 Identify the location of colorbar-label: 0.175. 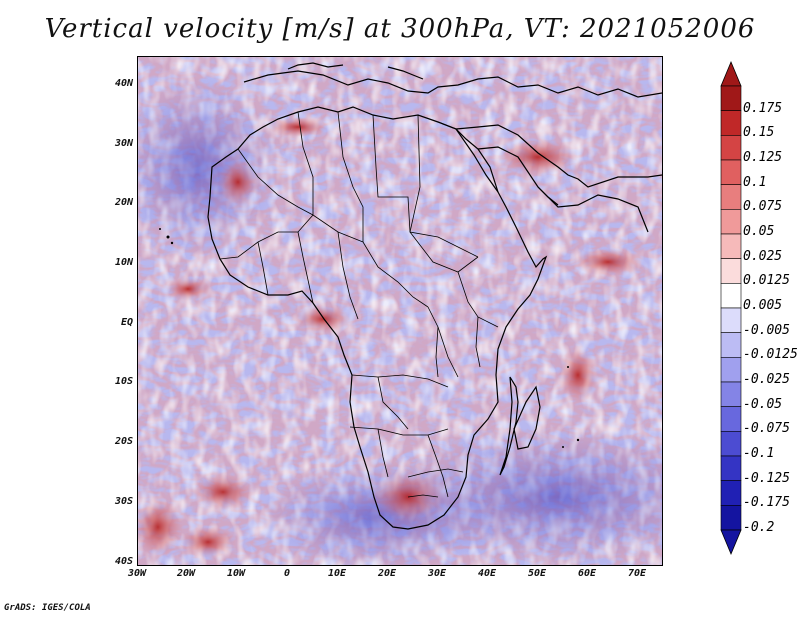
(763, 108).